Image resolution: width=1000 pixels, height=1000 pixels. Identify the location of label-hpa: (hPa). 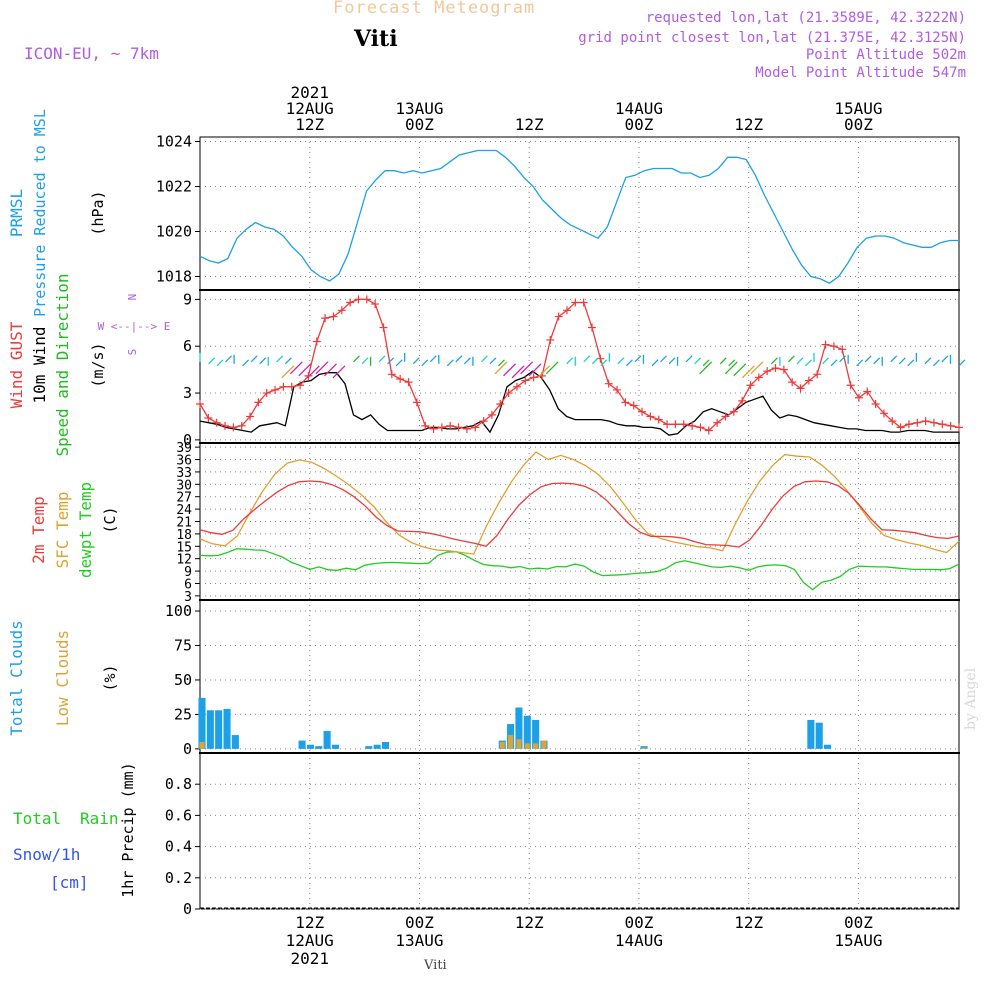
(98, 212).